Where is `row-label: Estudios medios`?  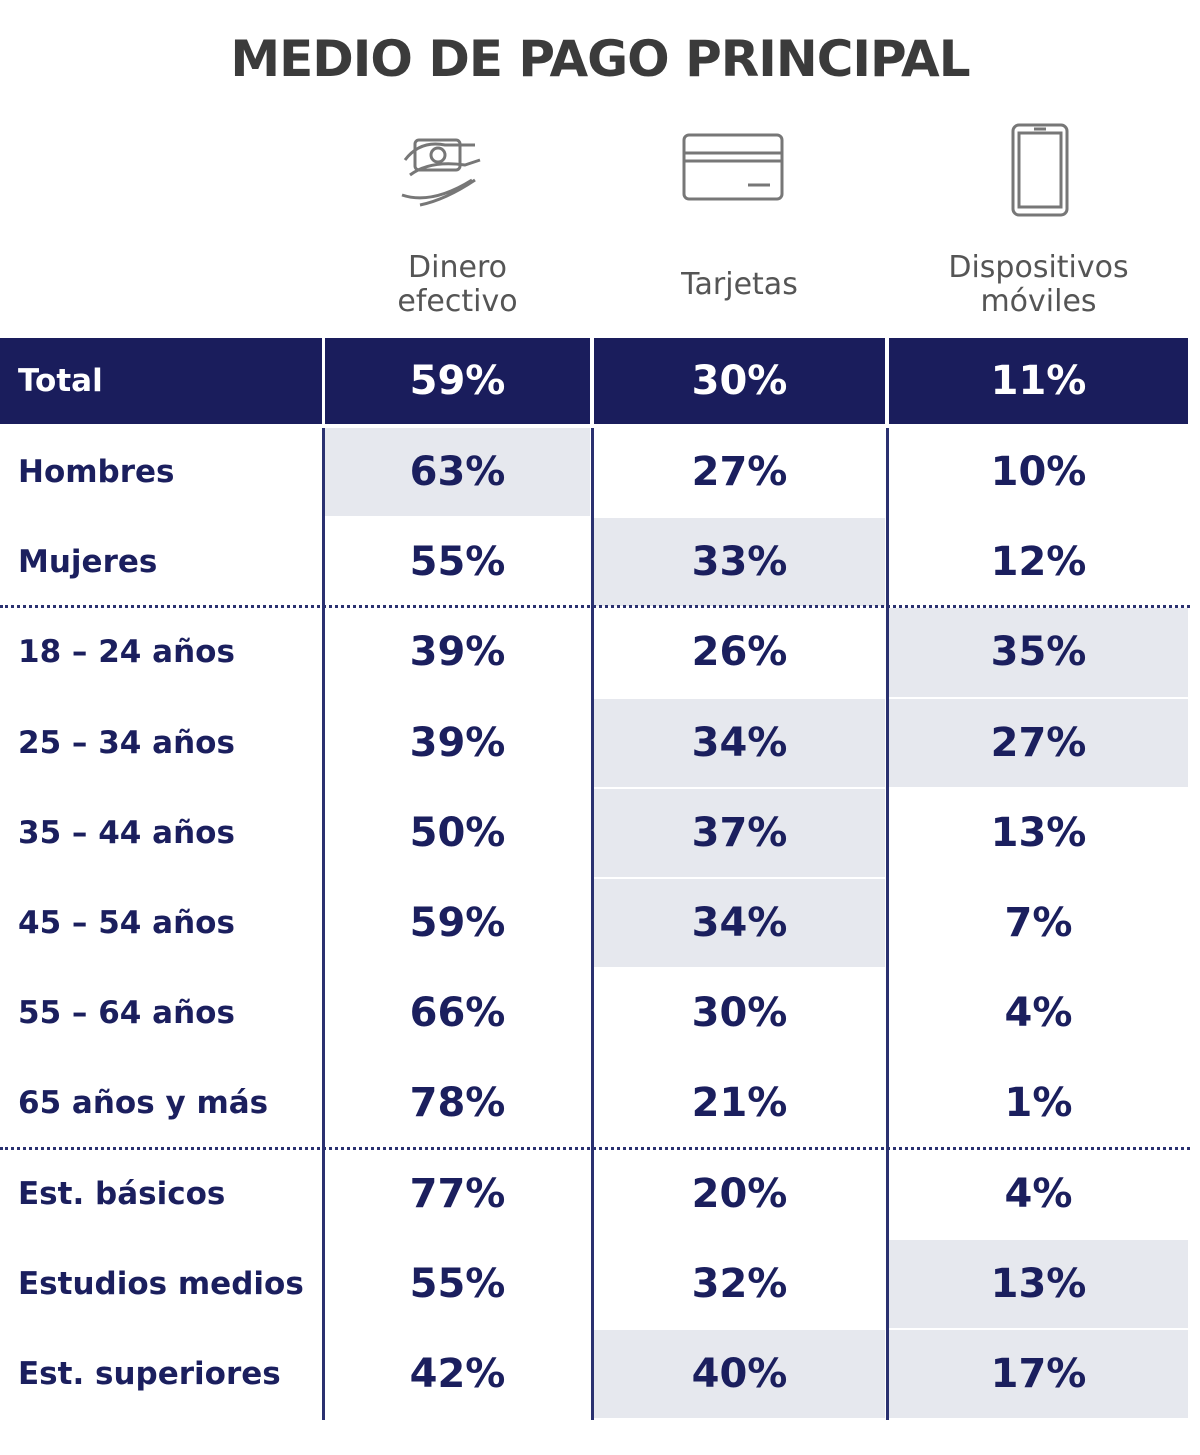
row-label: Estudios medios is located at coordinates (161, 1283).